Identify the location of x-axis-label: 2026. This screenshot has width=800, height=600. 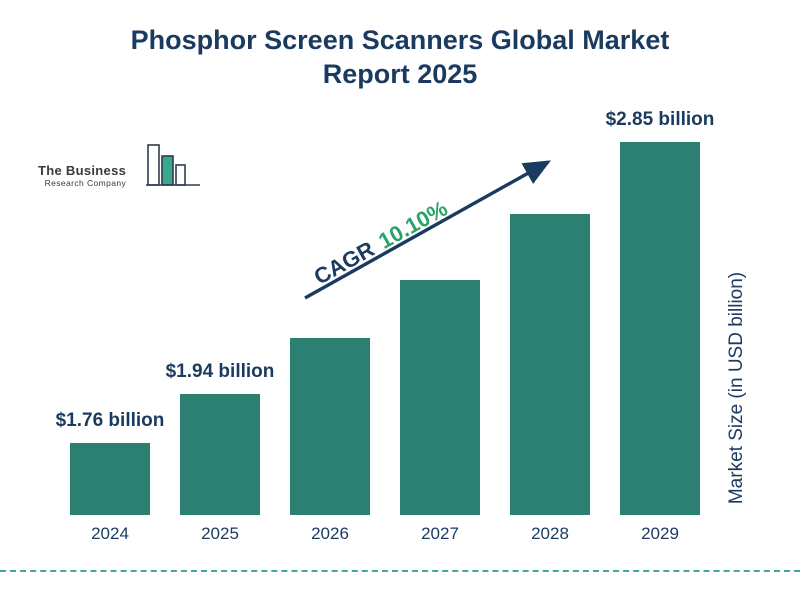
(330, 533).